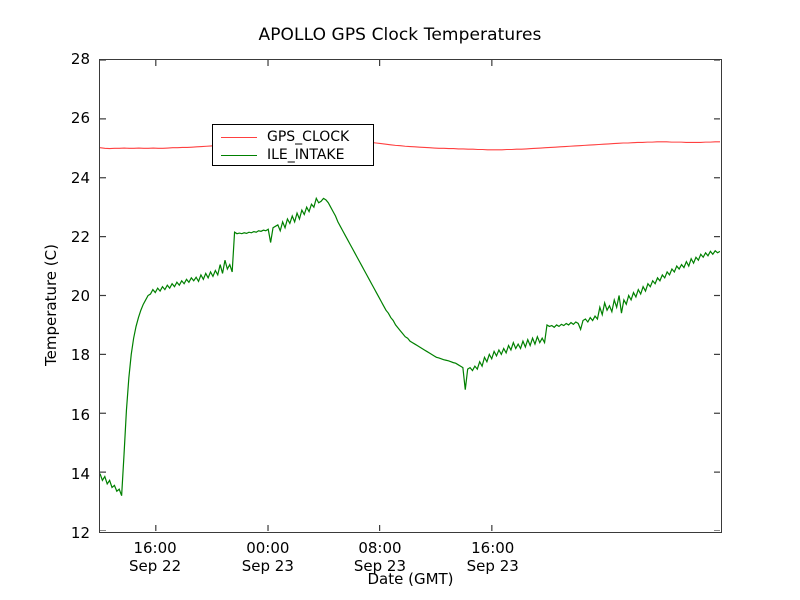 The width and height of the screenshot is (800, 600). I want to click on chart-legend: GPS_CLOCK ILE_INTAKE, so click(293, 145).